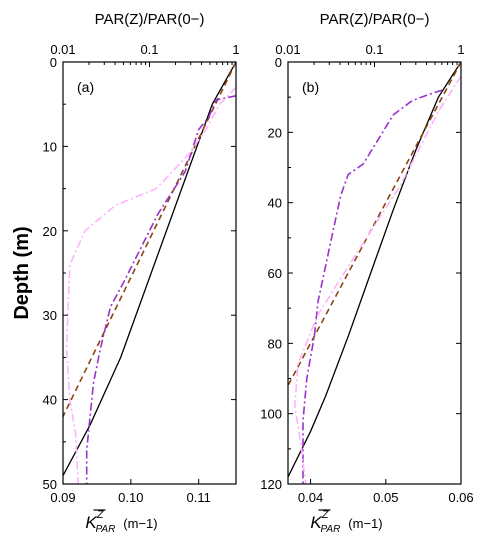 The width and height of the screenshot is (485, 550). Describe the element at coordinates (275, 343) in the screenshot. I see `y-tick-label: 80` at that location.